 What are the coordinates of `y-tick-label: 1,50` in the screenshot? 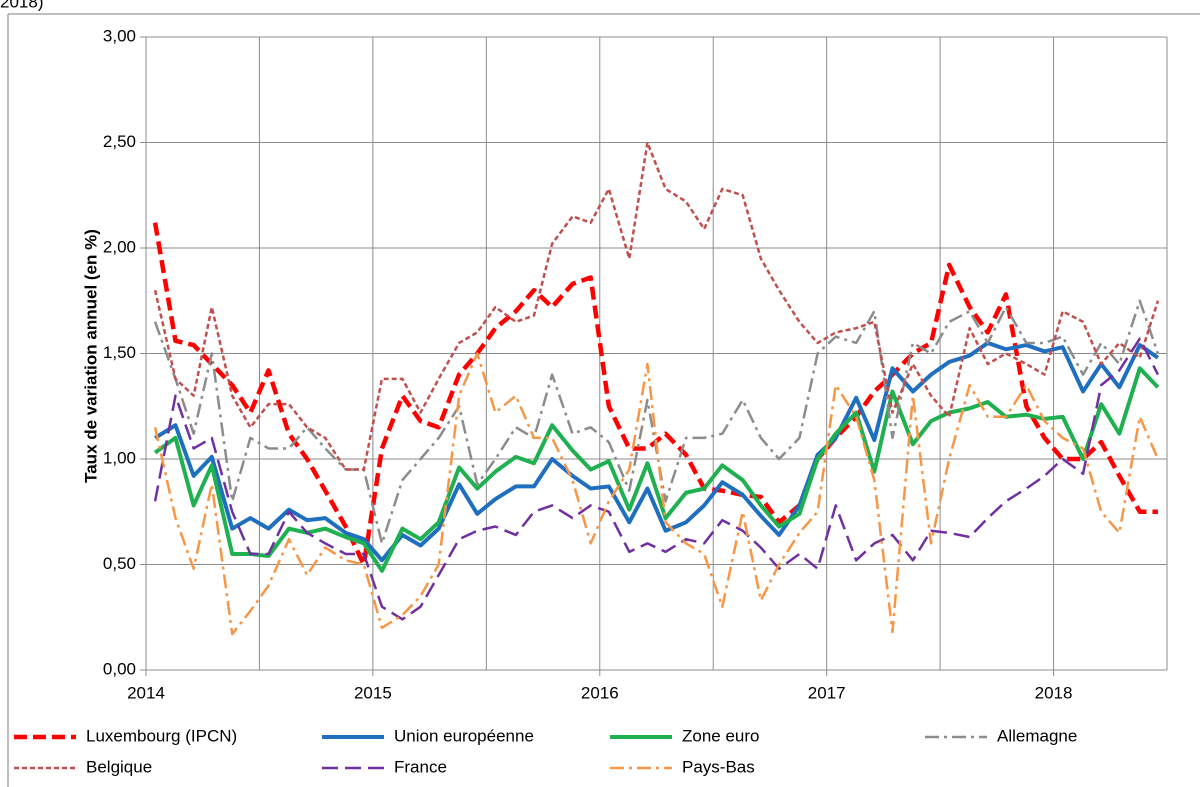 It's located at (119, 352).